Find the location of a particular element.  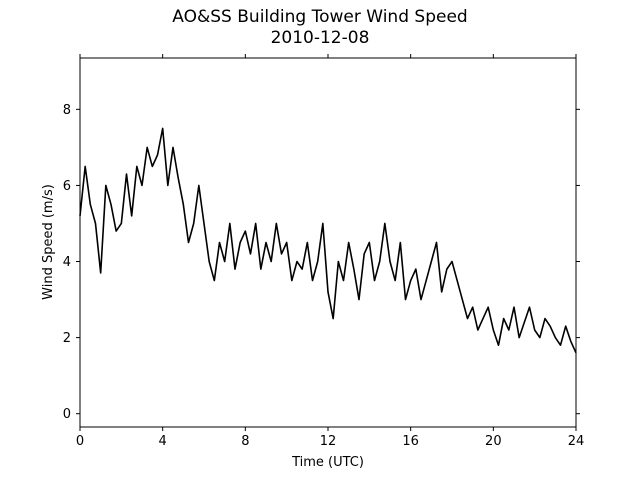

x-tick-label: 8 is located at coordinates (245, 441).